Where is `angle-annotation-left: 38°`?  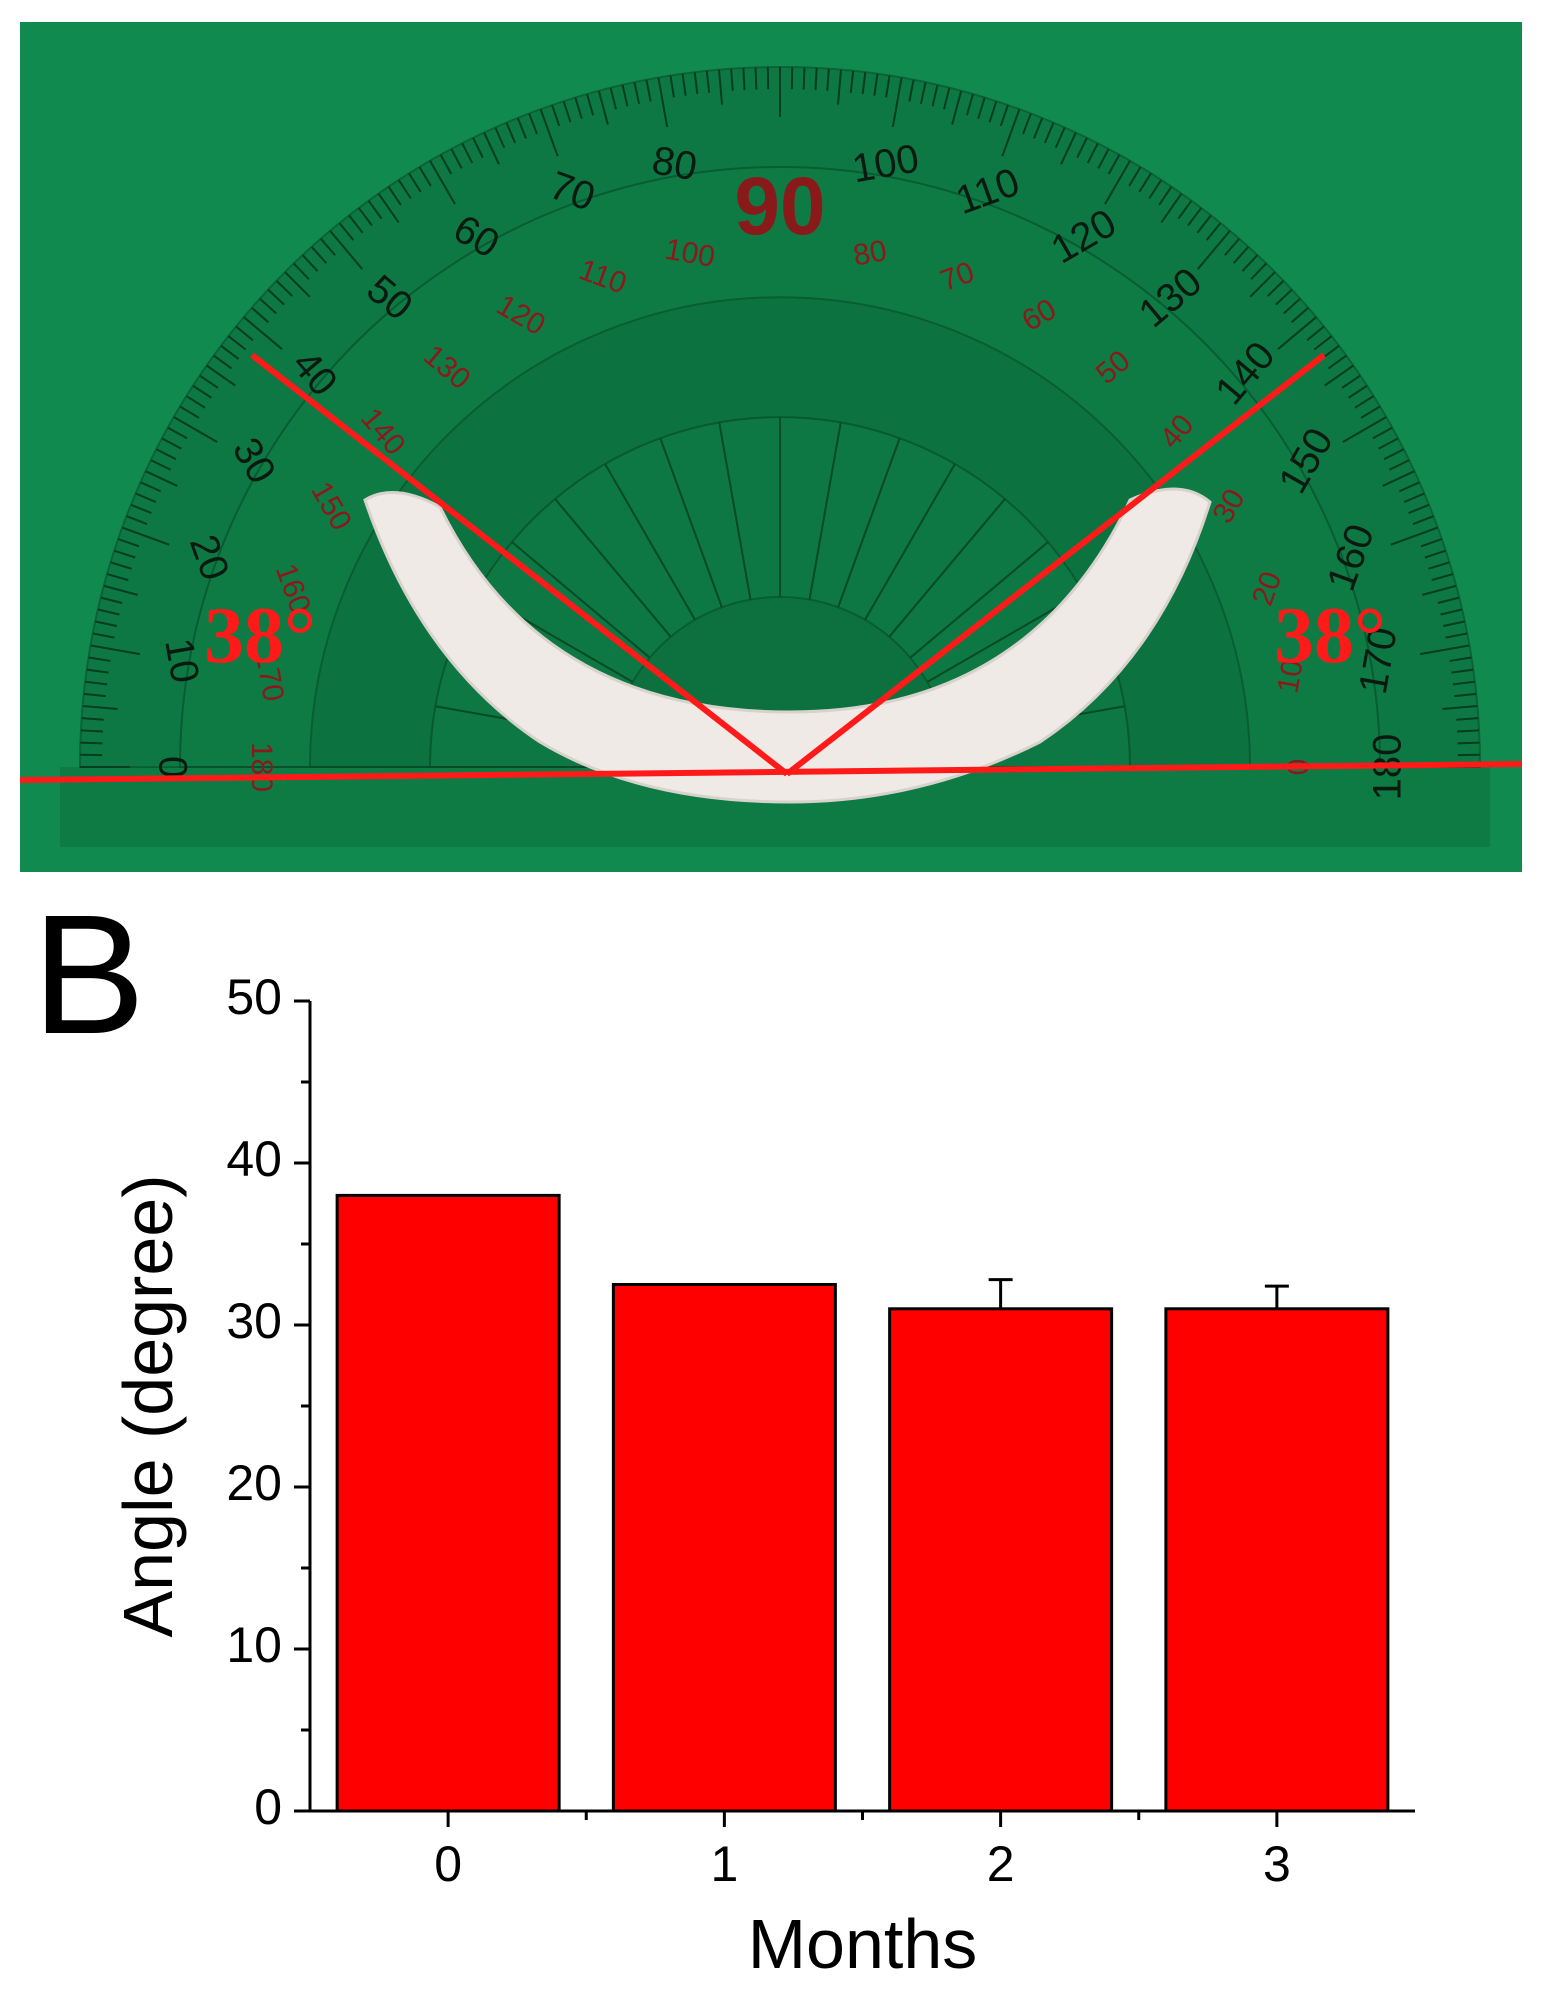 angle-annotation-left: 38° is located at coordinates (260, 636).